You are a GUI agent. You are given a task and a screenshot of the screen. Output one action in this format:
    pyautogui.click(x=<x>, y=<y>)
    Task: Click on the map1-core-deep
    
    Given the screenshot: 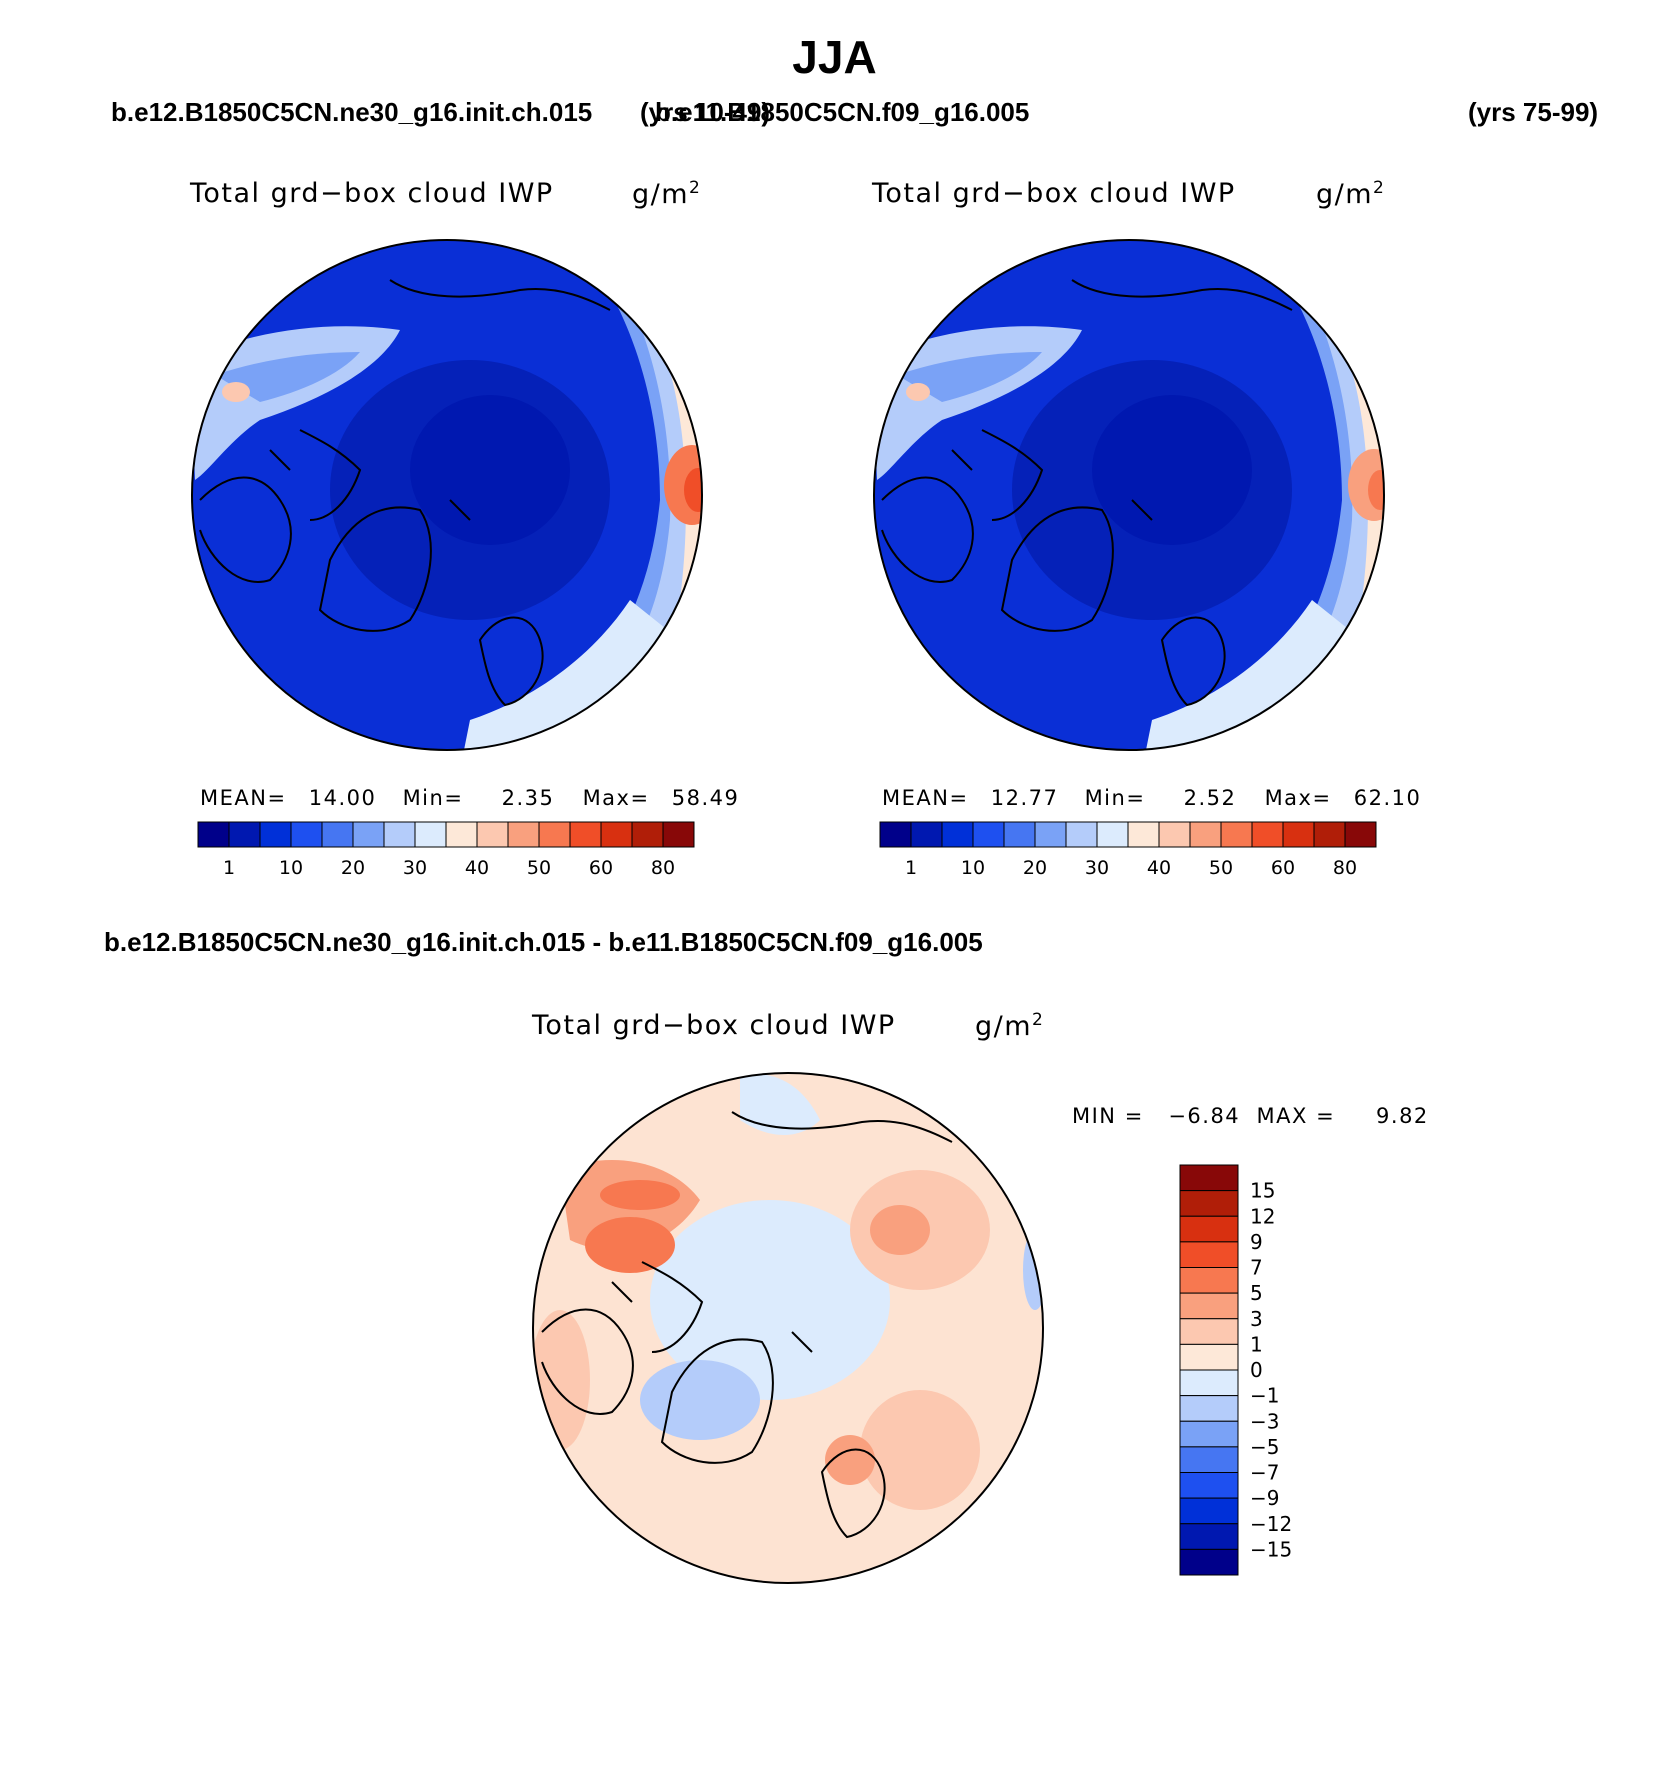 What is the action you would take?
    pyautogui.click(x=490, y=470)
    